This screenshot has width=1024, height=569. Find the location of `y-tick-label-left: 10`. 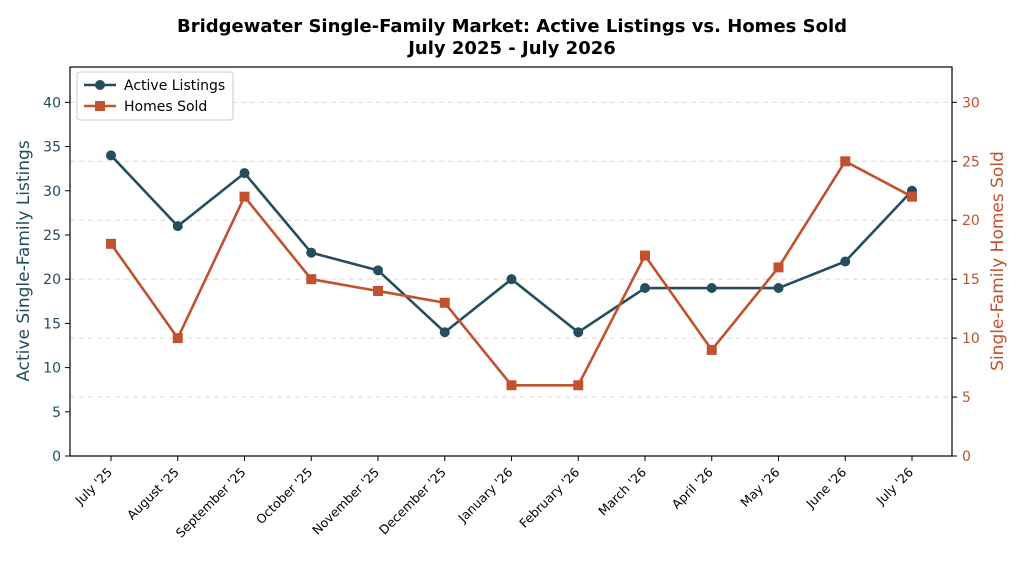

y-tick-label-left: 10 is located at coordinates (52, 369).